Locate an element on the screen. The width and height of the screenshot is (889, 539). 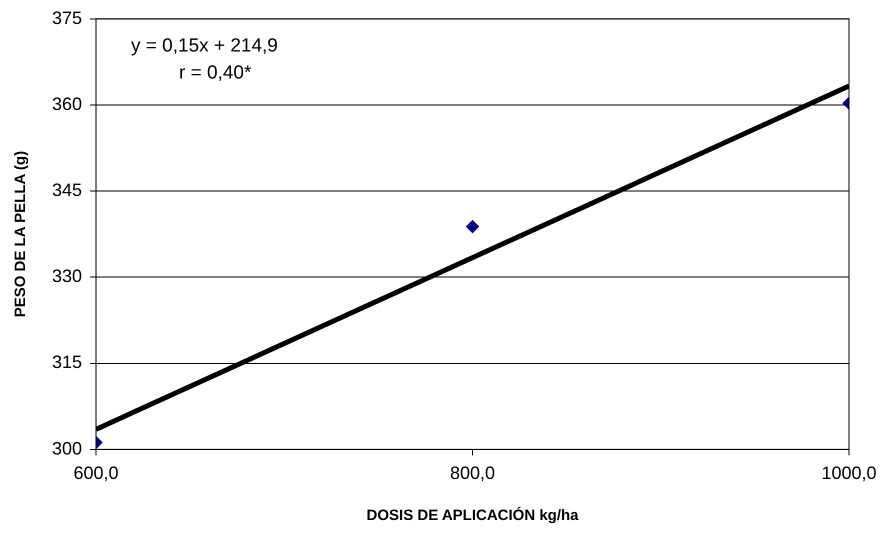
y-tick-label: 315 is located at coordinates (67, 362).